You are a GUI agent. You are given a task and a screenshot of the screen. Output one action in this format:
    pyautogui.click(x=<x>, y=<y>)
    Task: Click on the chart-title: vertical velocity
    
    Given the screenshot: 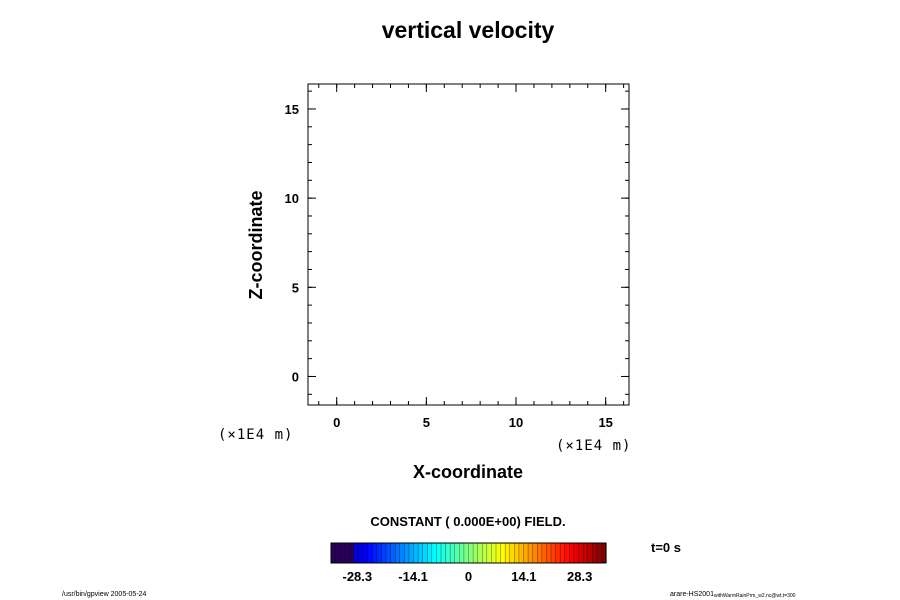 What is the action you would take?
    pyautogui.click(x=468, y=30)
    